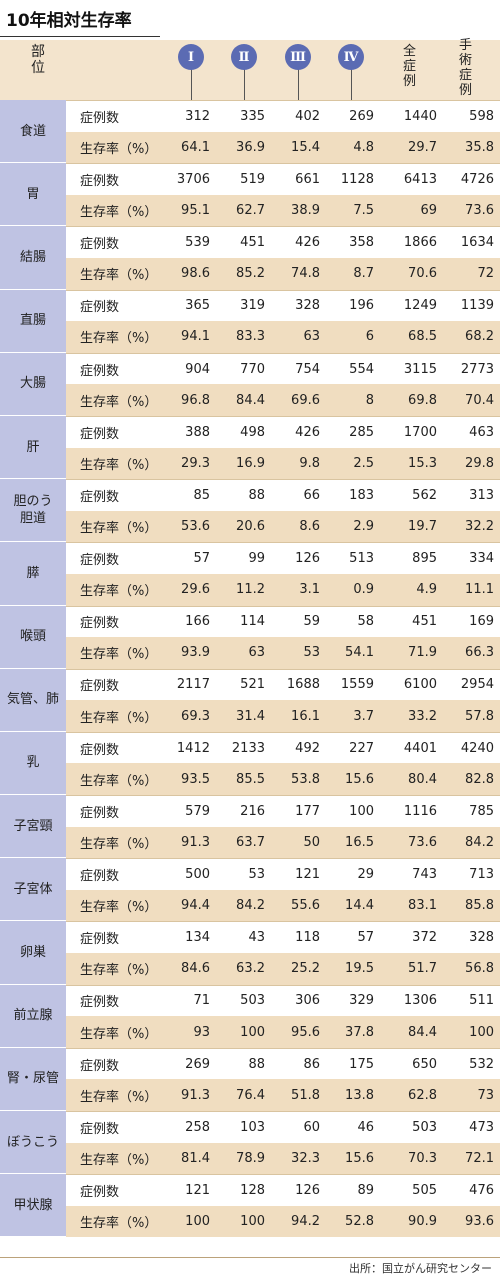  I want to click on survival-cell: 98.6, so click(195, 274).